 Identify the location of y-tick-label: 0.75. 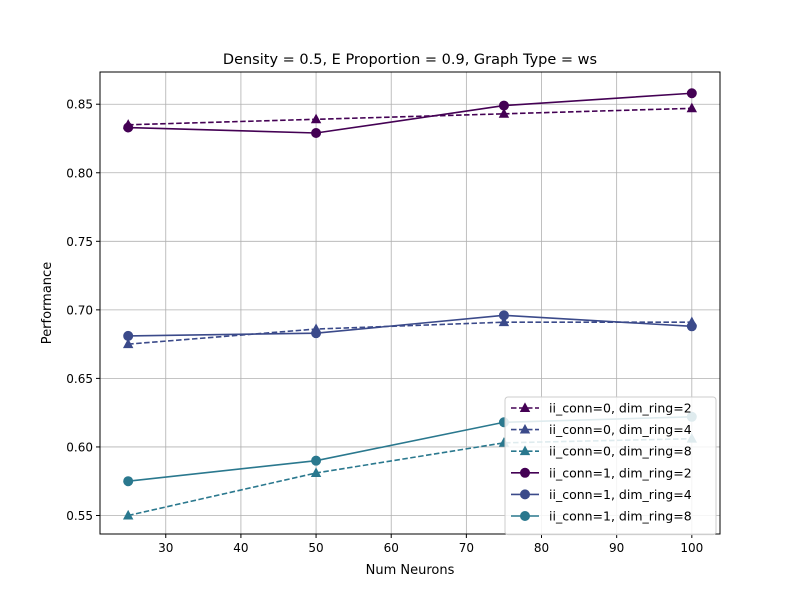
(79, 242).